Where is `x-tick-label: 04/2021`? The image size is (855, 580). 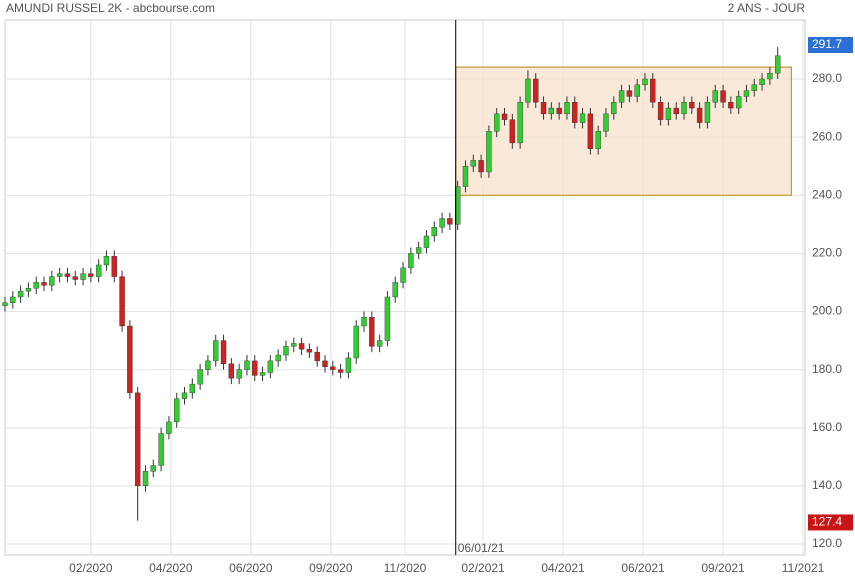 x-tick-label: 04/2021 is located at coordinates (563, 568).